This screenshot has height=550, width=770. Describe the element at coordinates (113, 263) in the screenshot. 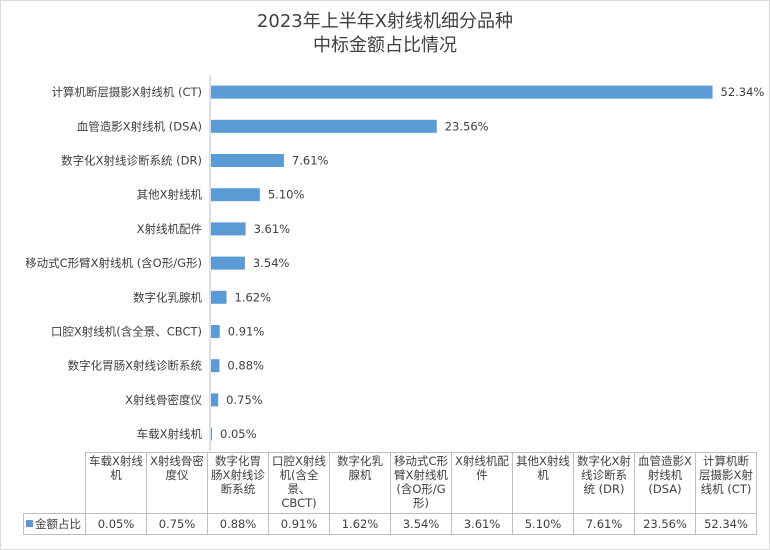

I see `category-label: 移动式C形臂X射线机 (含O形/G形)` at that location.